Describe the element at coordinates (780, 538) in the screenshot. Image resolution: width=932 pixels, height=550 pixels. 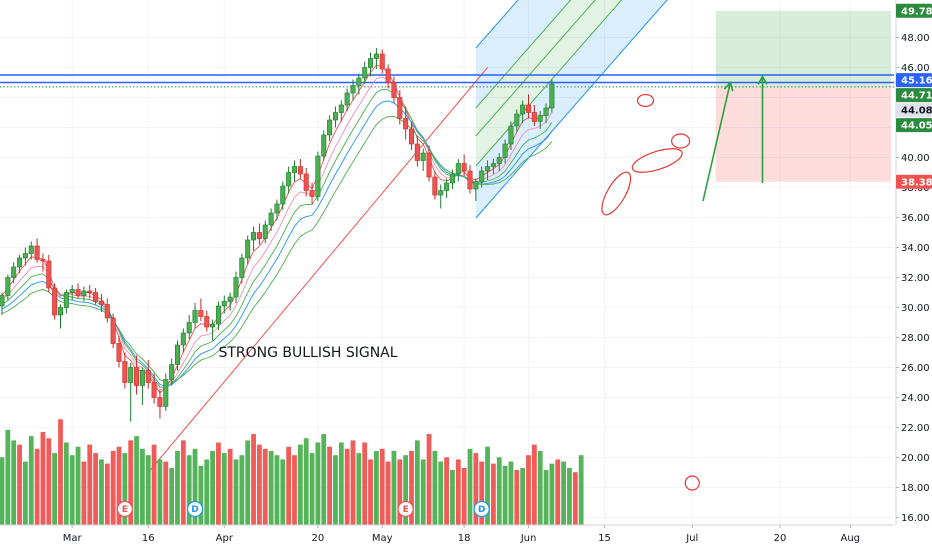
I see `time-tick-label: 20` at that location.